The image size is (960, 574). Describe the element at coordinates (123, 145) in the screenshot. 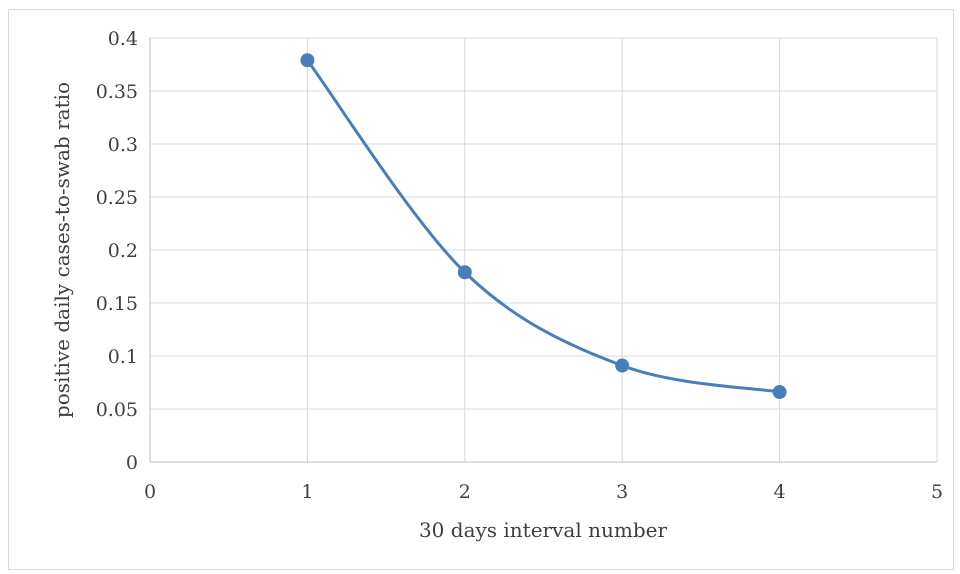

I see `y-tick-label: 0.3` at that location.